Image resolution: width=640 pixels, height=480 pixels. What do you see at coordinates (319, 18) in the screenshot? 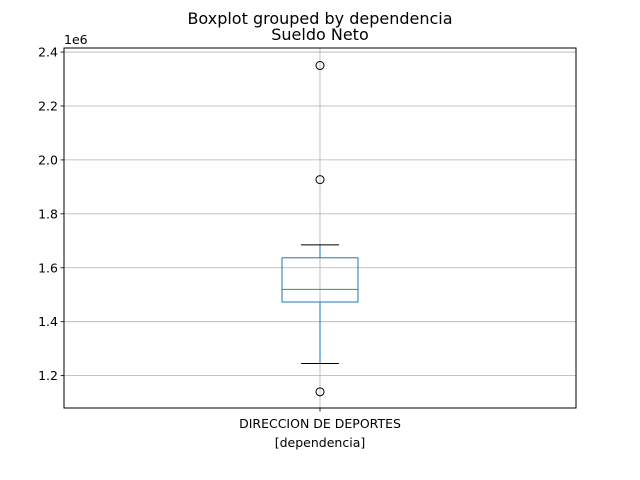
I see `chart-suptitle: Boxplot grouped by dependencia` at bounding box center [319, 18].